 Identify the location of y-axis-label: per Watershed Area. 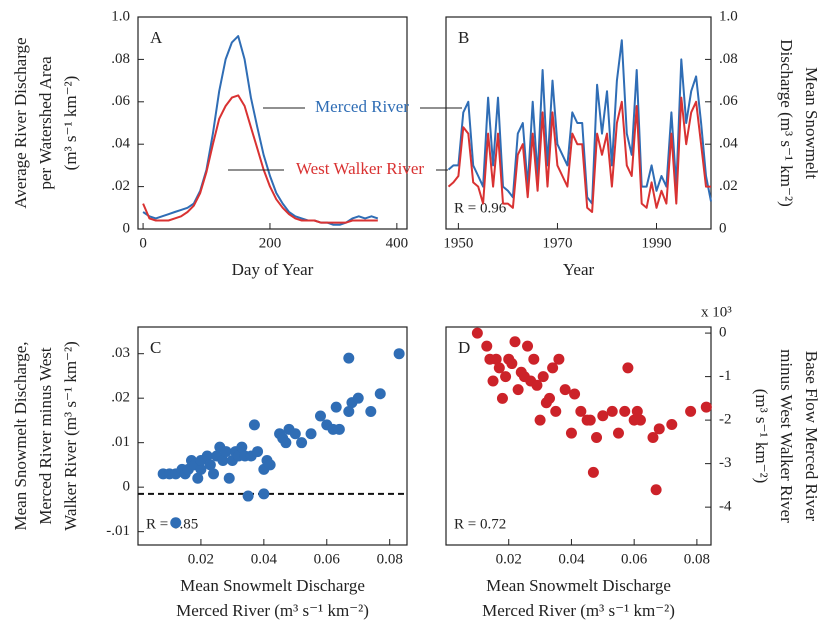
(45, 123).